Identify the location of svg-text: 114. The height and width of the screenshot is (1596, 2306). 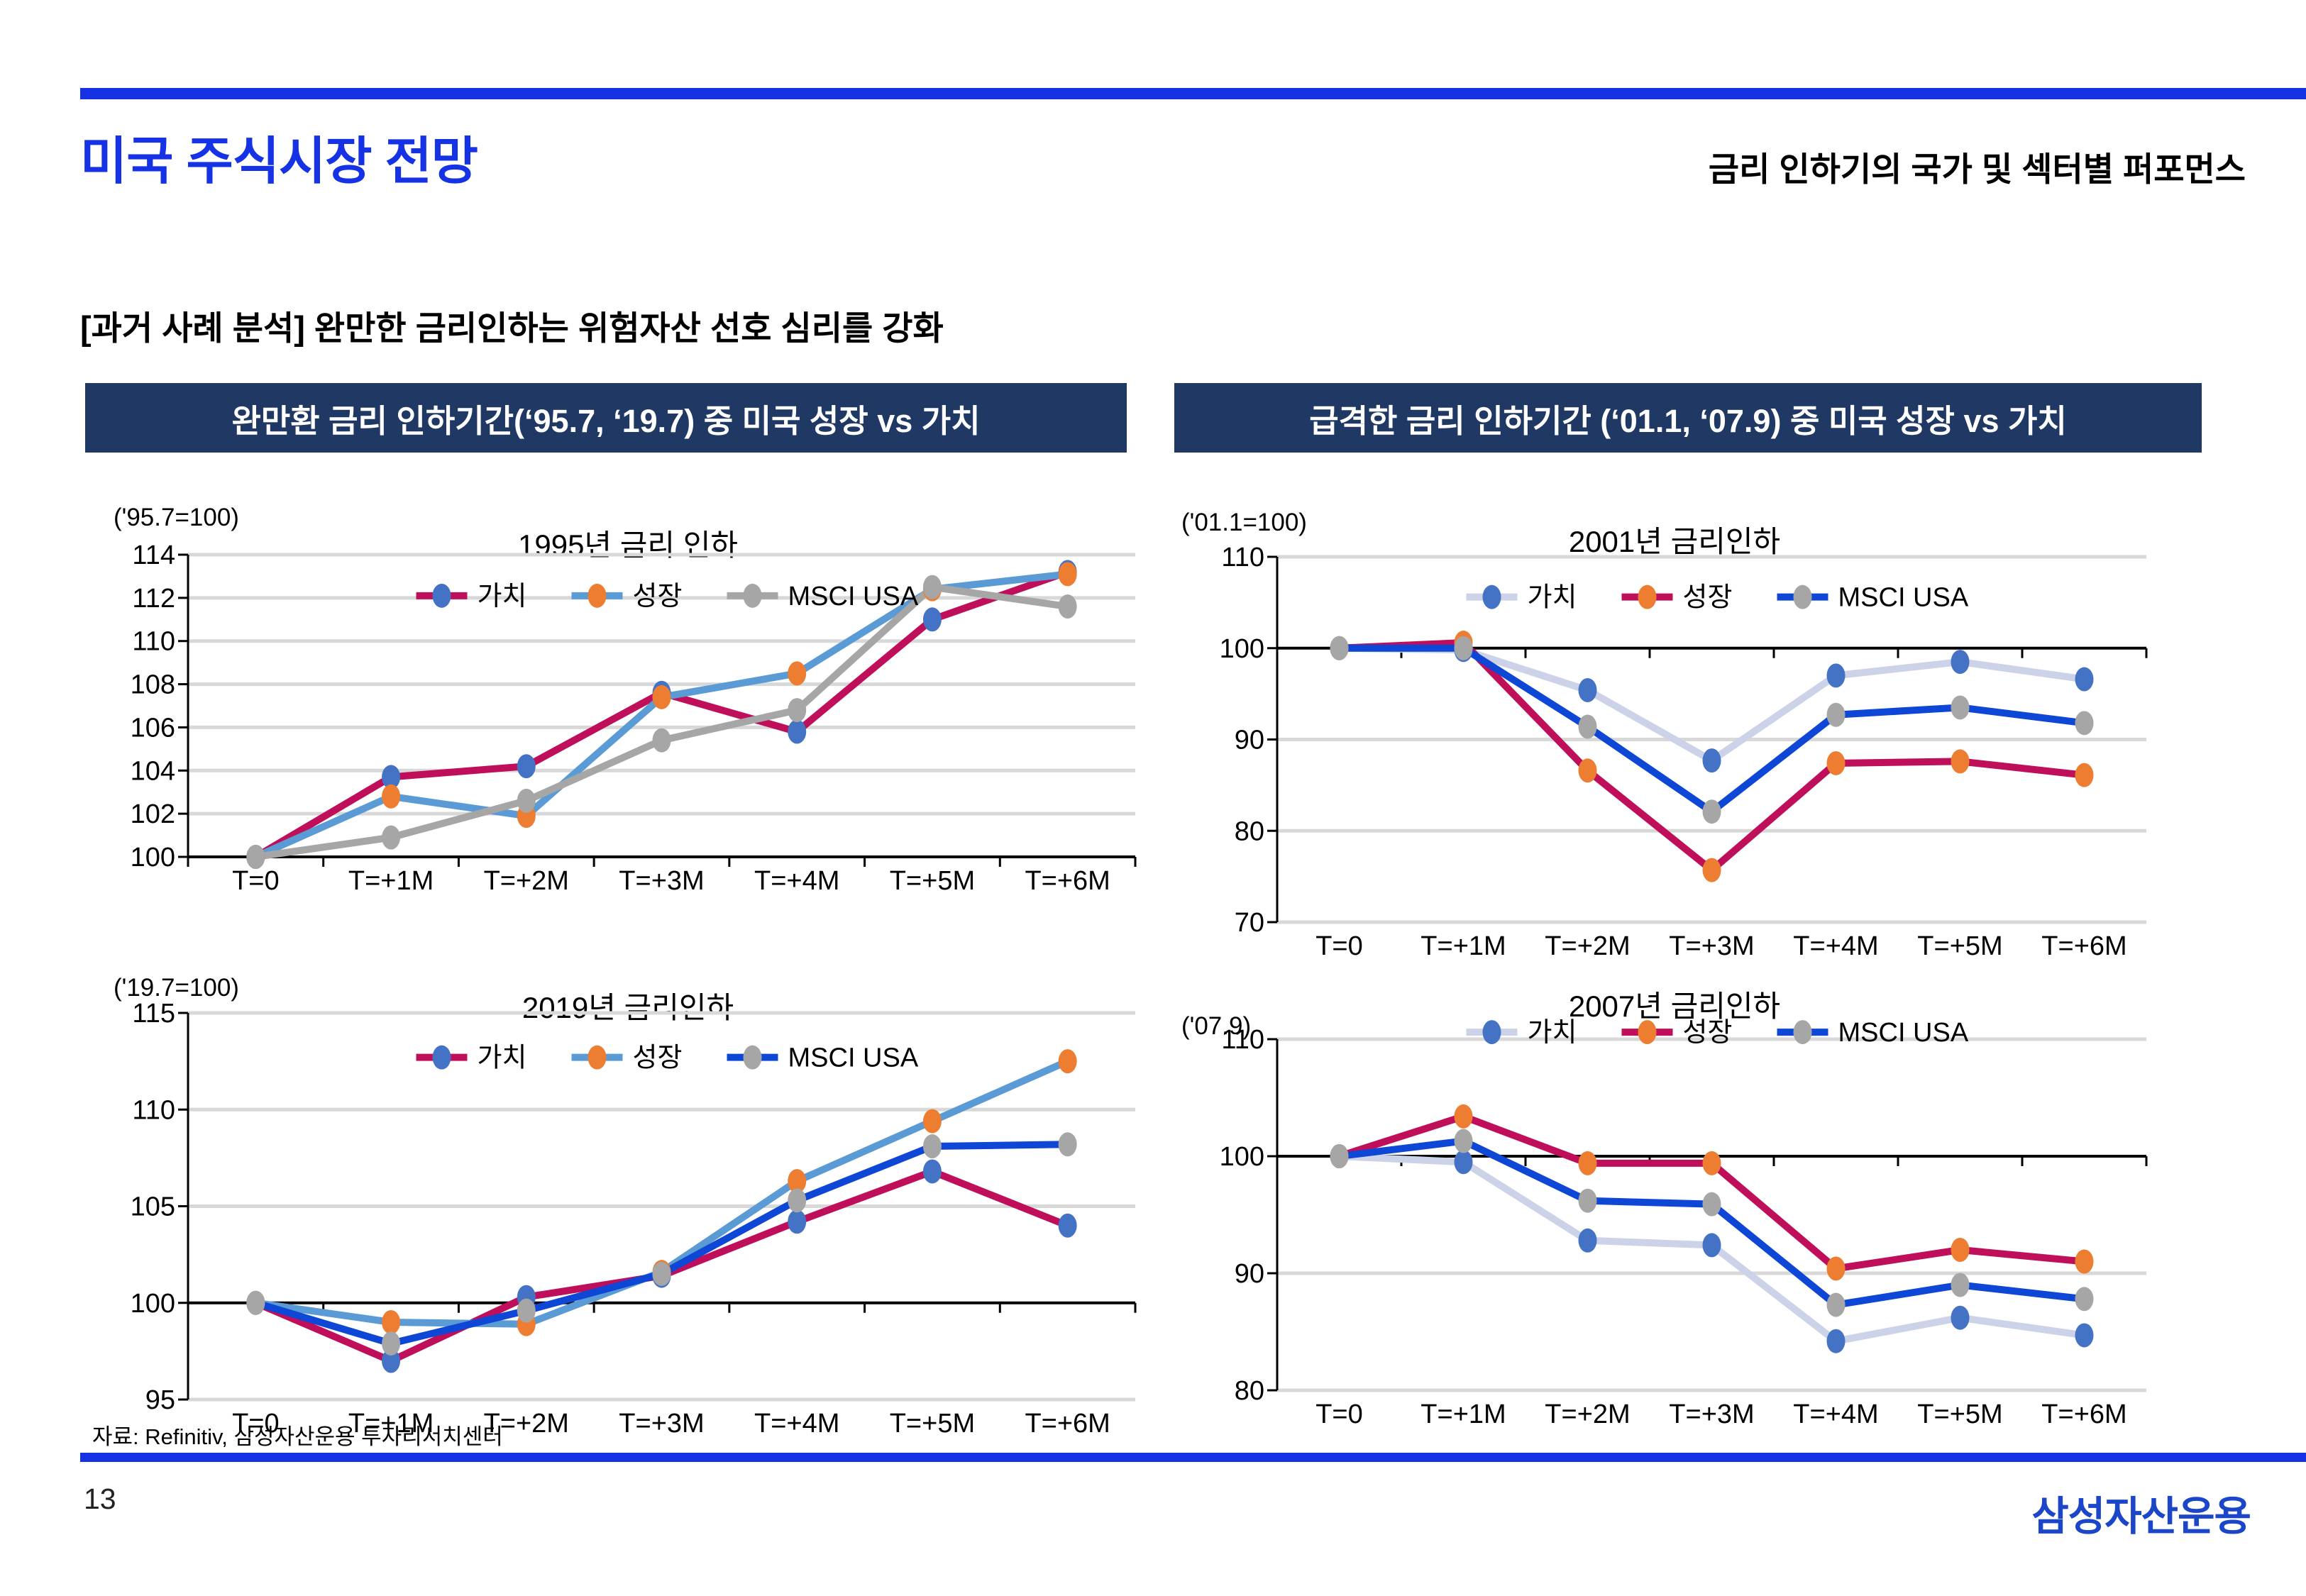
(153, 556).